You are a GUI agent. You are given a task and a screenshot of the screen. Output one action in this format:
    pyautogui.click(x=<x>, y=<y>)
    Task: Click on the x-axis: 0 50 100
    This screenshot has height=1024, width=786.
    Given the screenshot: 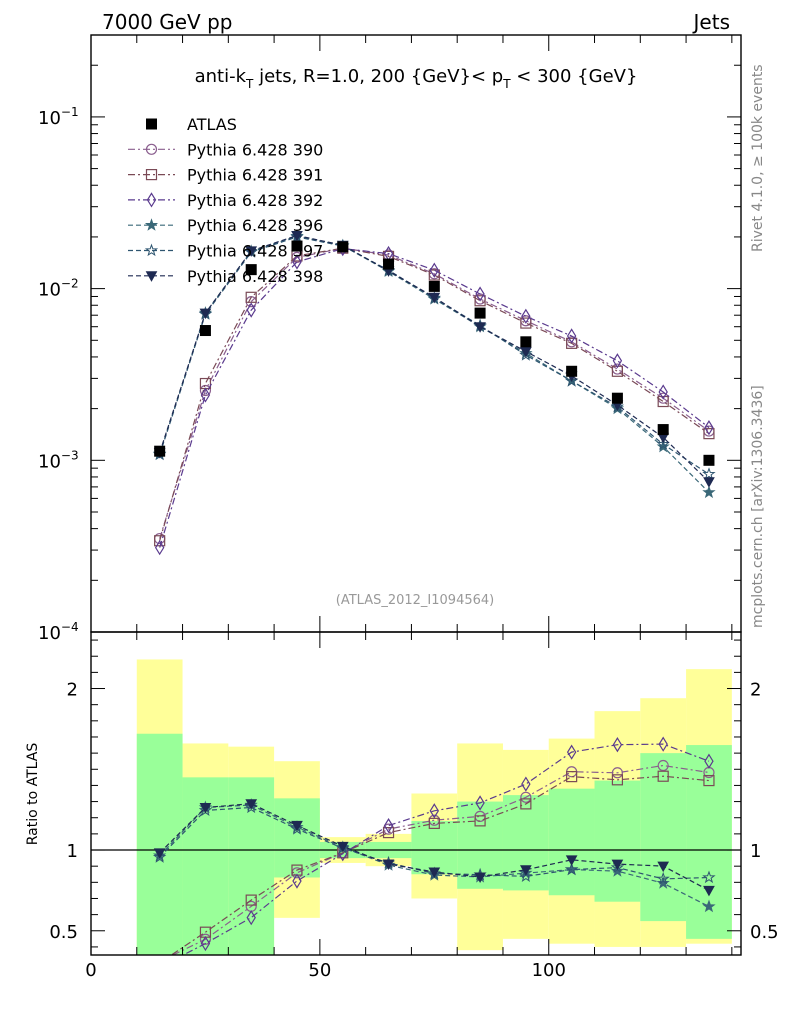 What is the action you would take?
    pyautogui.click(x=325, y=970)
    